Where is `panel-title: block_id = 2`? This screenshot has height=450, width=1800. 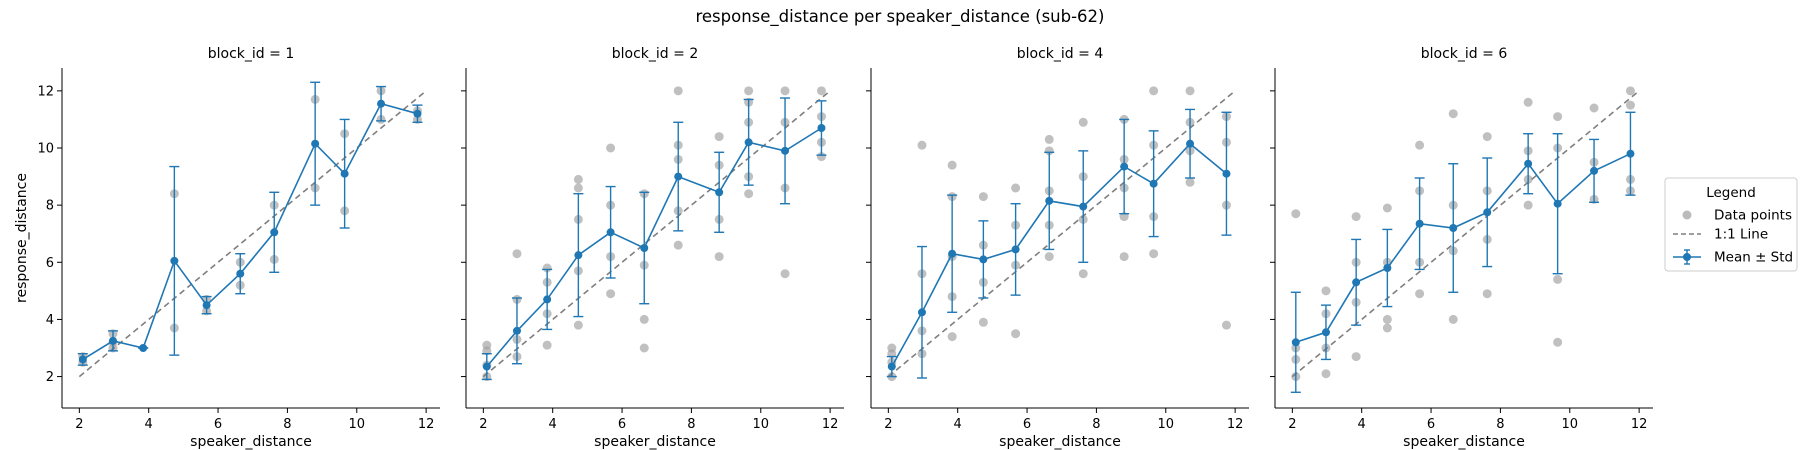 panel-title: block_id = 2 is located at coordinates (655, 54).